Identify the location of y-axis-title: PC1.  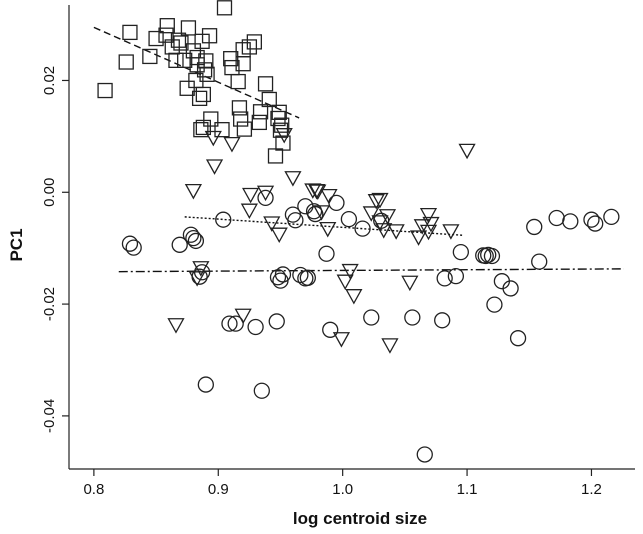
(16, 244).